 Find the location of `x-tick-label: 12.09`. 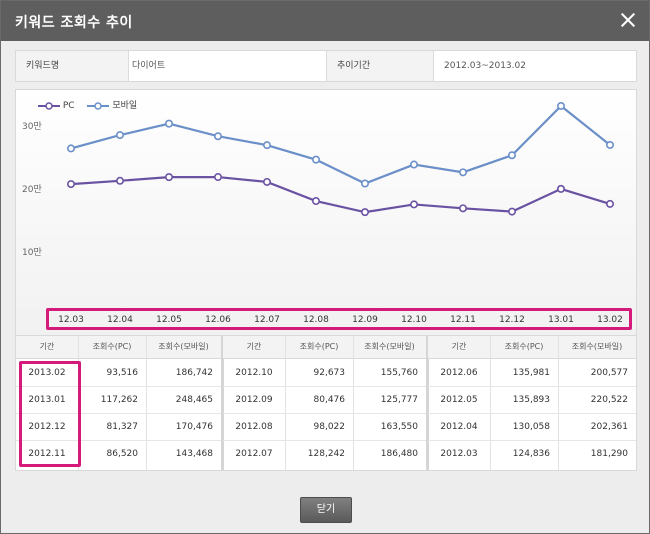

x-tick-label: 12.09 is located at coordinates (365, 320).